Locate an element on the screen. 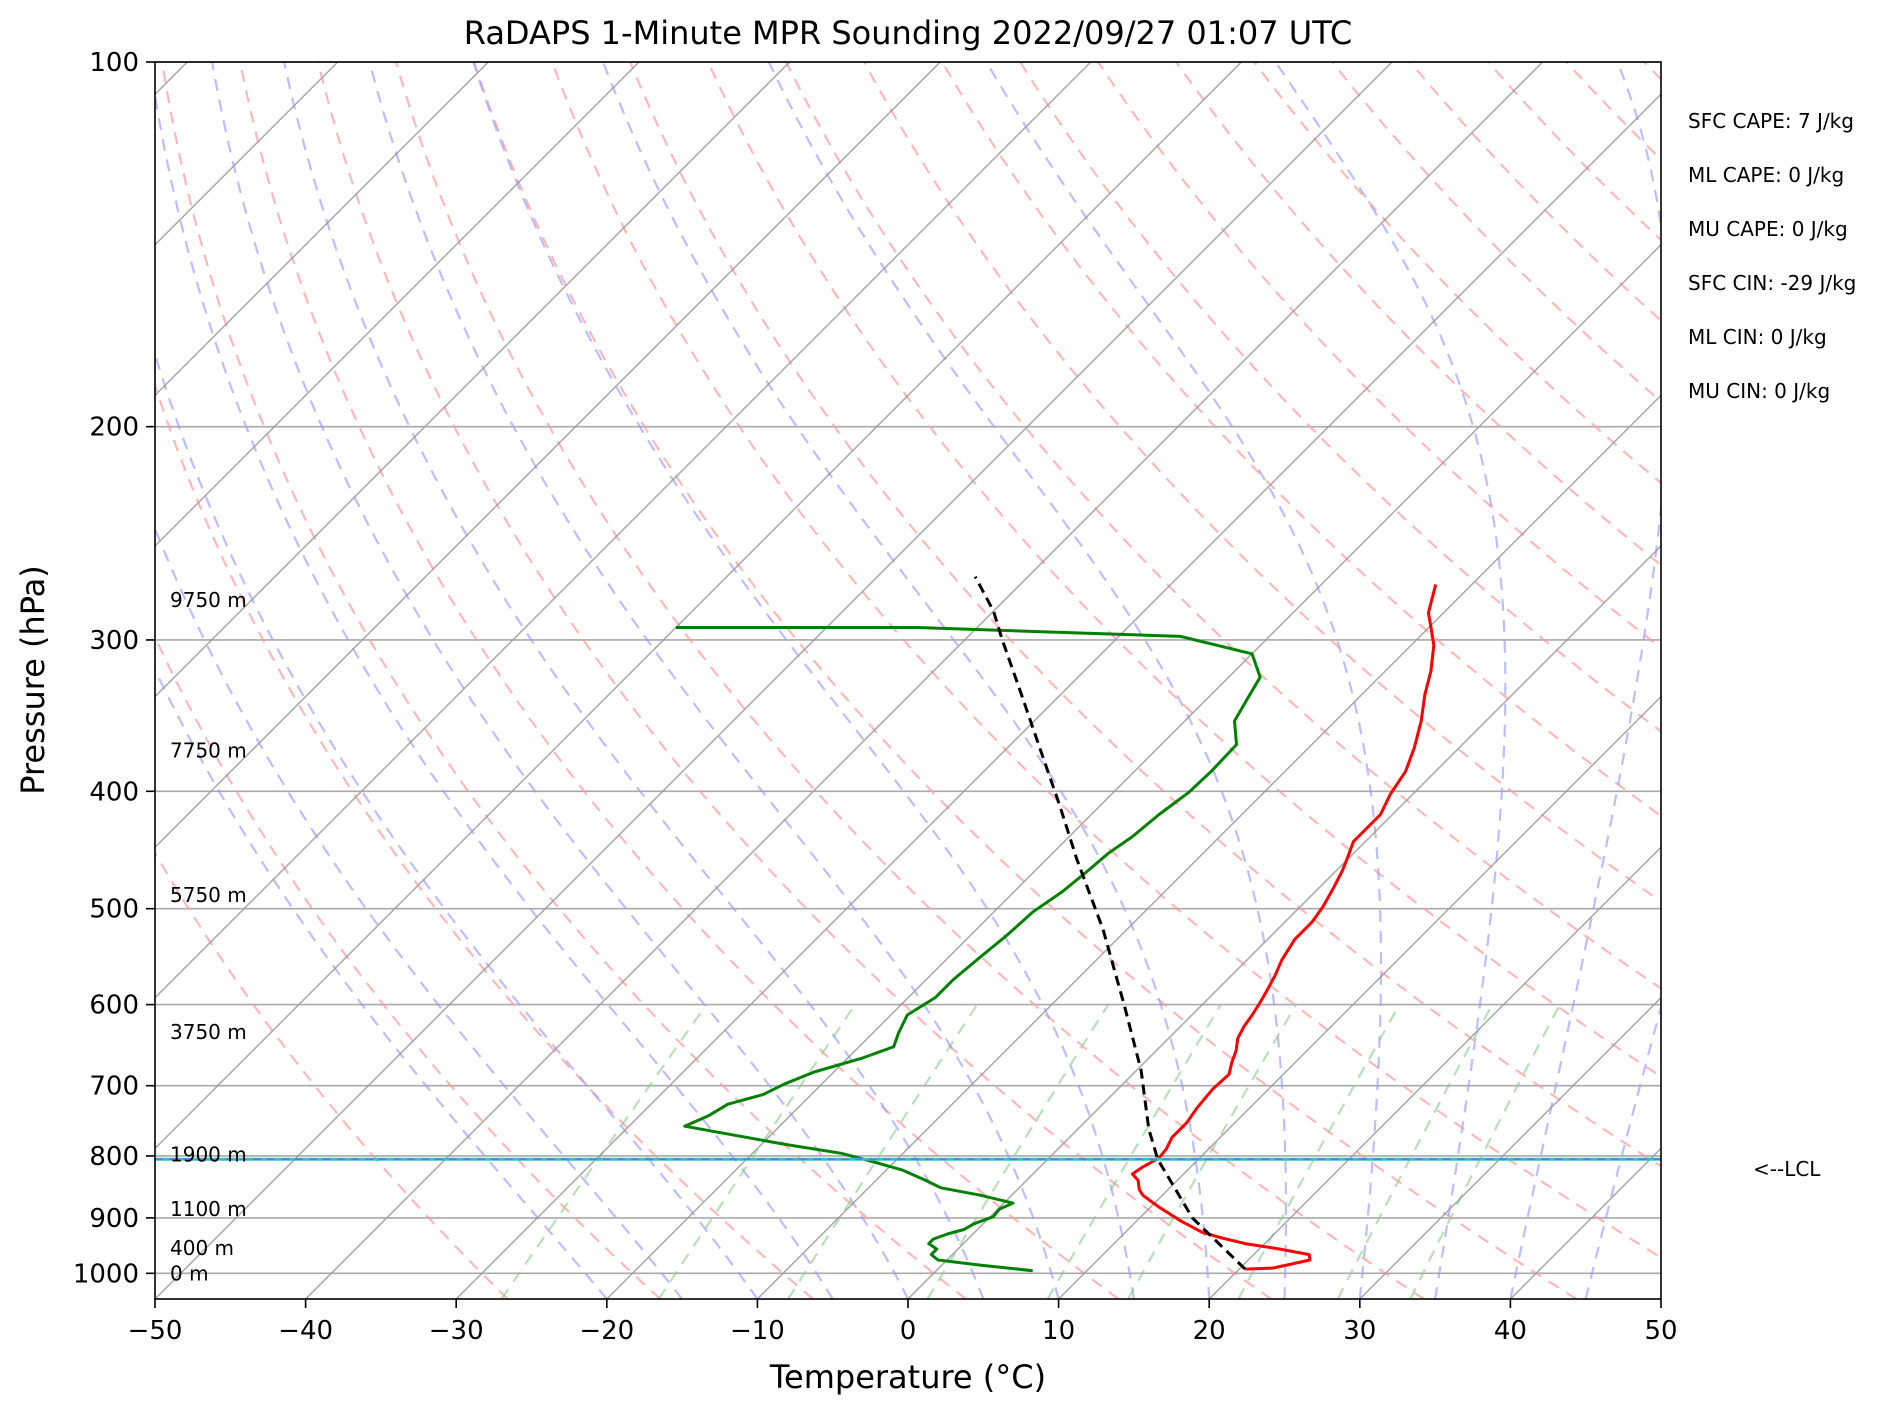 The image size is (1885, 1406). stability-index: MU CIN: 0 J/kg is located at coordinates (1759, 391).